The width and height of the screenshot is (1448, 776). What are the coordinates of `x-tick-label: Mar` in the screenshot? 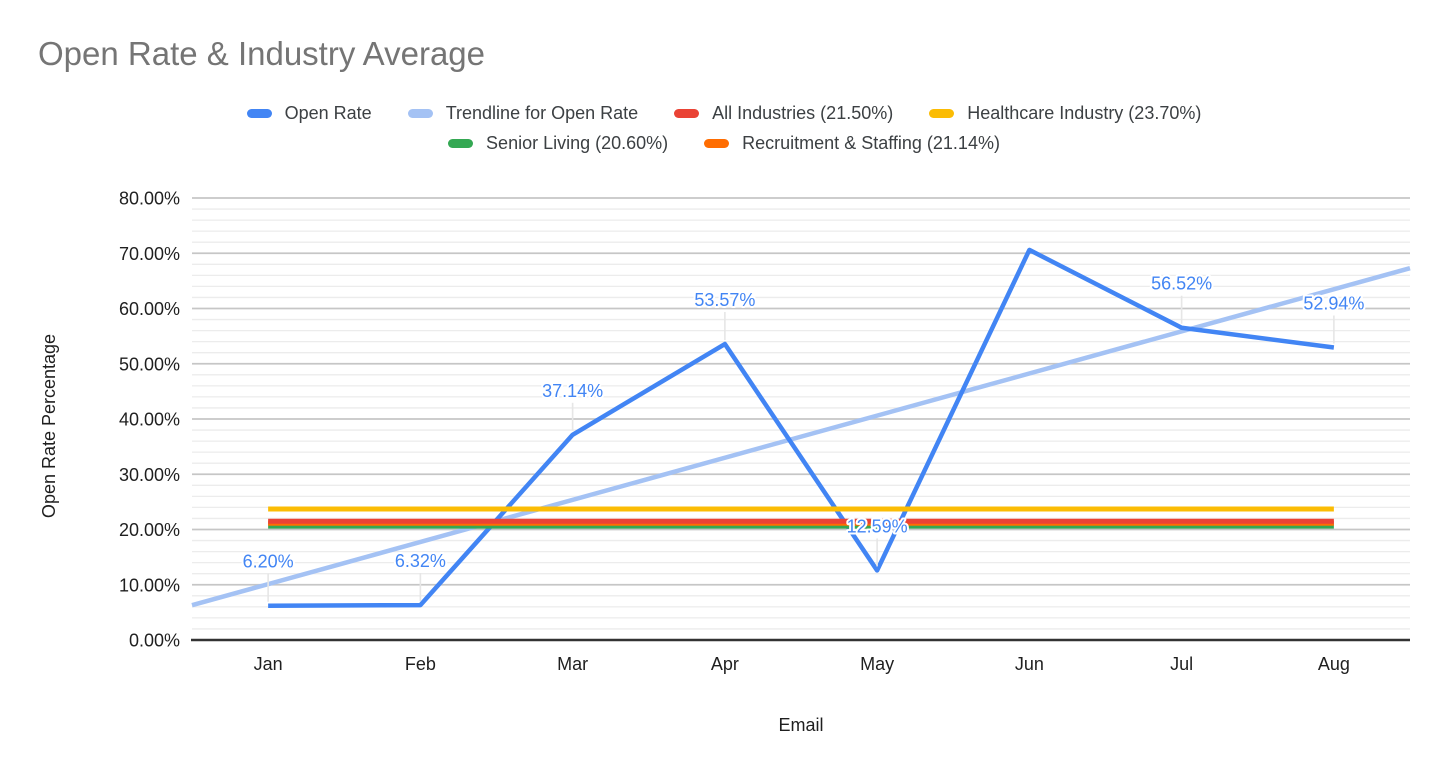 It's located at (572, 664).